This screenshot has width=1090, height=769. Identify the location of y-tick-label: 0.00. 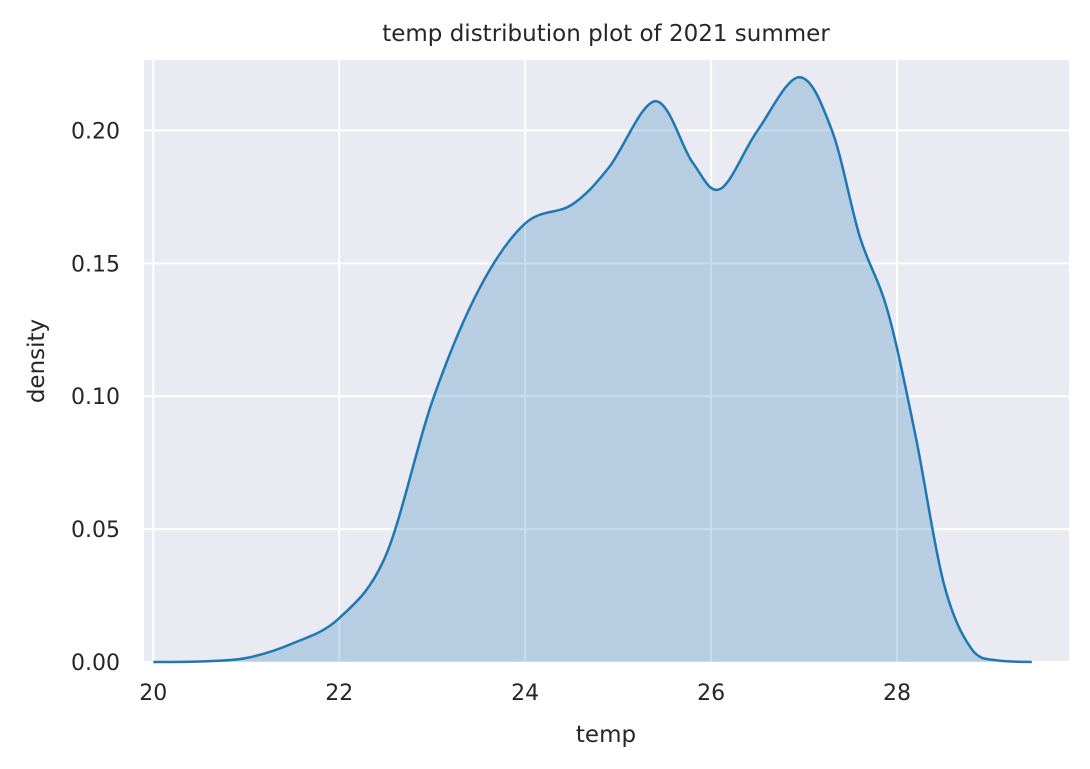
(95, 663).